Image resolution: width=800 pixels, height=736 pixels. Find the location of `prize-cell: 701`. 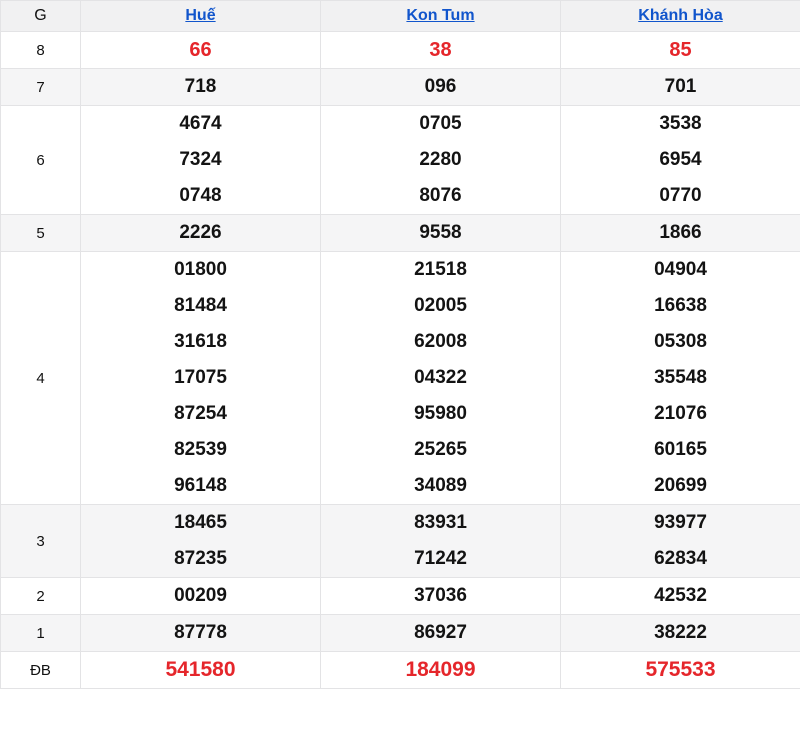

prize-cell: 701 is located at coordinates (680, 87).